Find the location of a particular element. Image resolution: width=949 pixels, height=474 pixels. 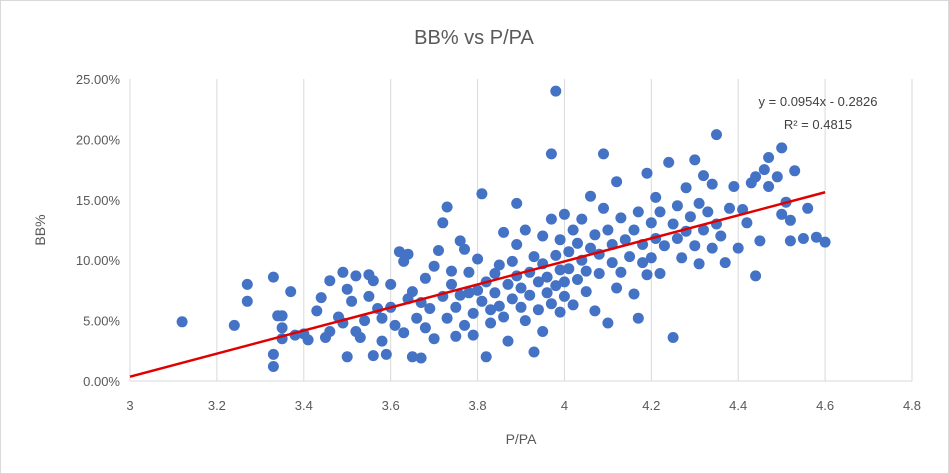

chart-title: BB% vs P/PA is located at coordinates (474, 38).